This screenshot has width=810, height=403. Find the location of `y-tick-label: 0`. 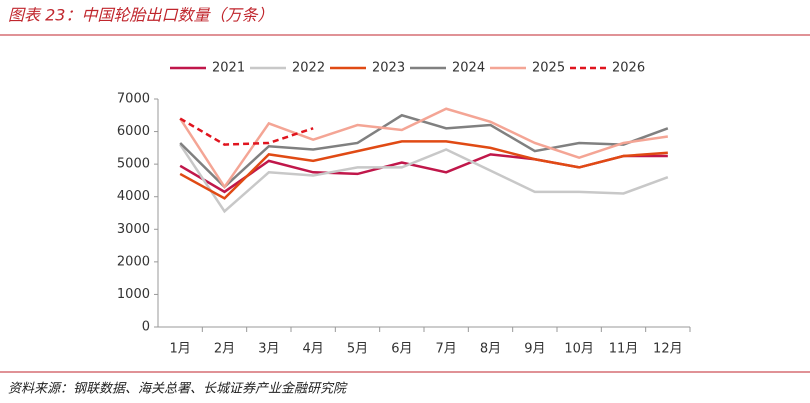

y-tick-label: 0 is located at coordinates (146, 327).